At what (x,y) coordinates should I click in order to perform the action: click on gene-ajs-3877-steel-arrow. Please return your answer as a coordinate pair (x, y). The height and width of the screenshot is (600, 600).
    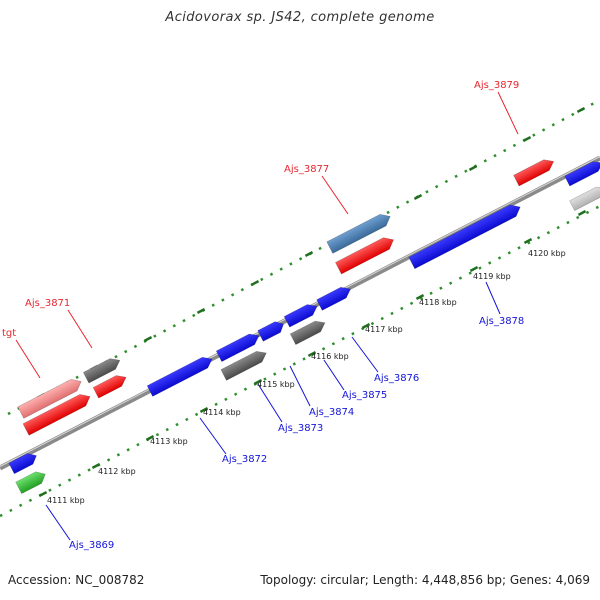
    Looking at the image, I should click on (359, 232).